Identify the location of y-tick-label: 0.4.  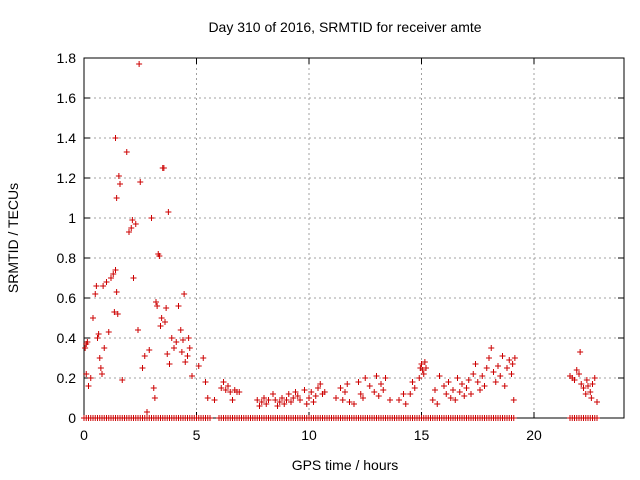
(67, 338).